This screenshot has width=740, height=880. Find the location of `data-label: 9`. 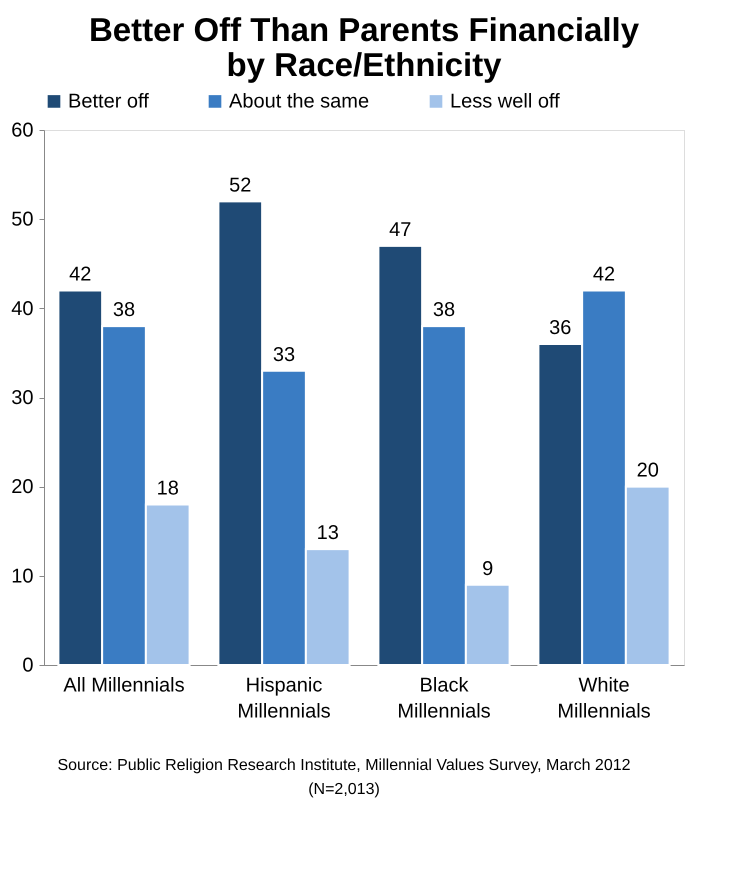

data-label: 9 is located at coordinates (488, 569).